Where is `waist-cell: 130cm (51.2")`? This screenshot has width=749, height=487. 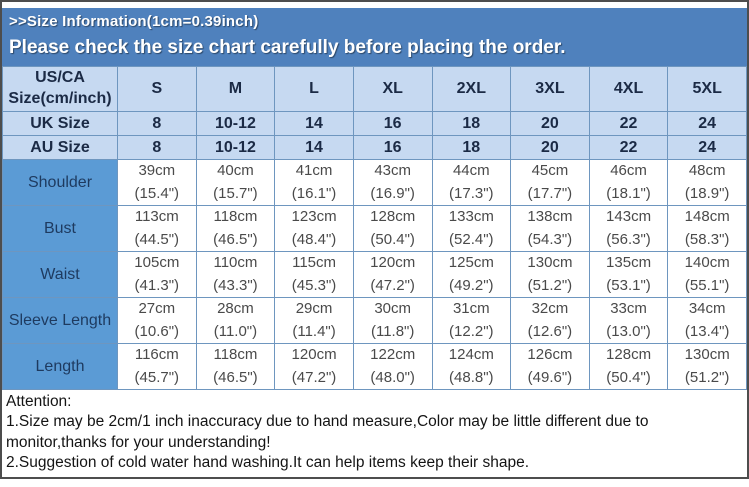 waist-cell: 130cm (51.2") is located at coordinates (550, 274).